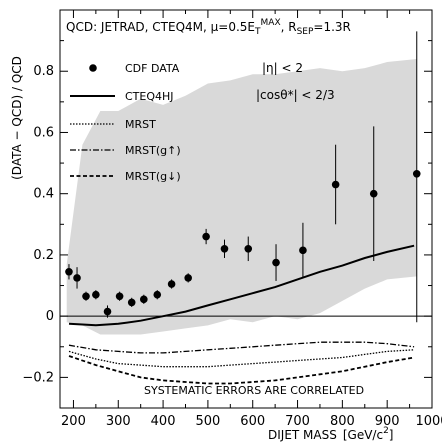 The image size is (442, 445). Describe the element at coordinates (282, 68) in the screenshot. I see `cut-eta: |η| < 2` at that location.